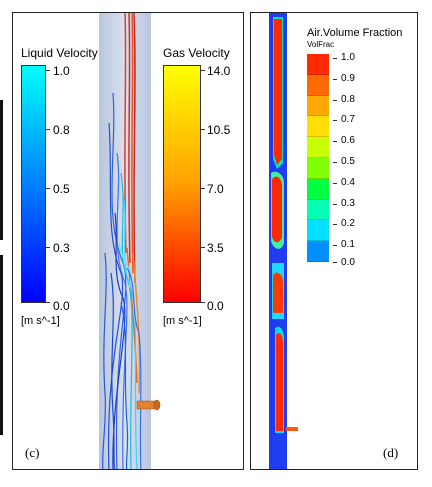 The image size is (432, 487). Describe the element at coordinates (348, 262) in the screenshot. I see `vf-tick-label: 0.0` at that location.